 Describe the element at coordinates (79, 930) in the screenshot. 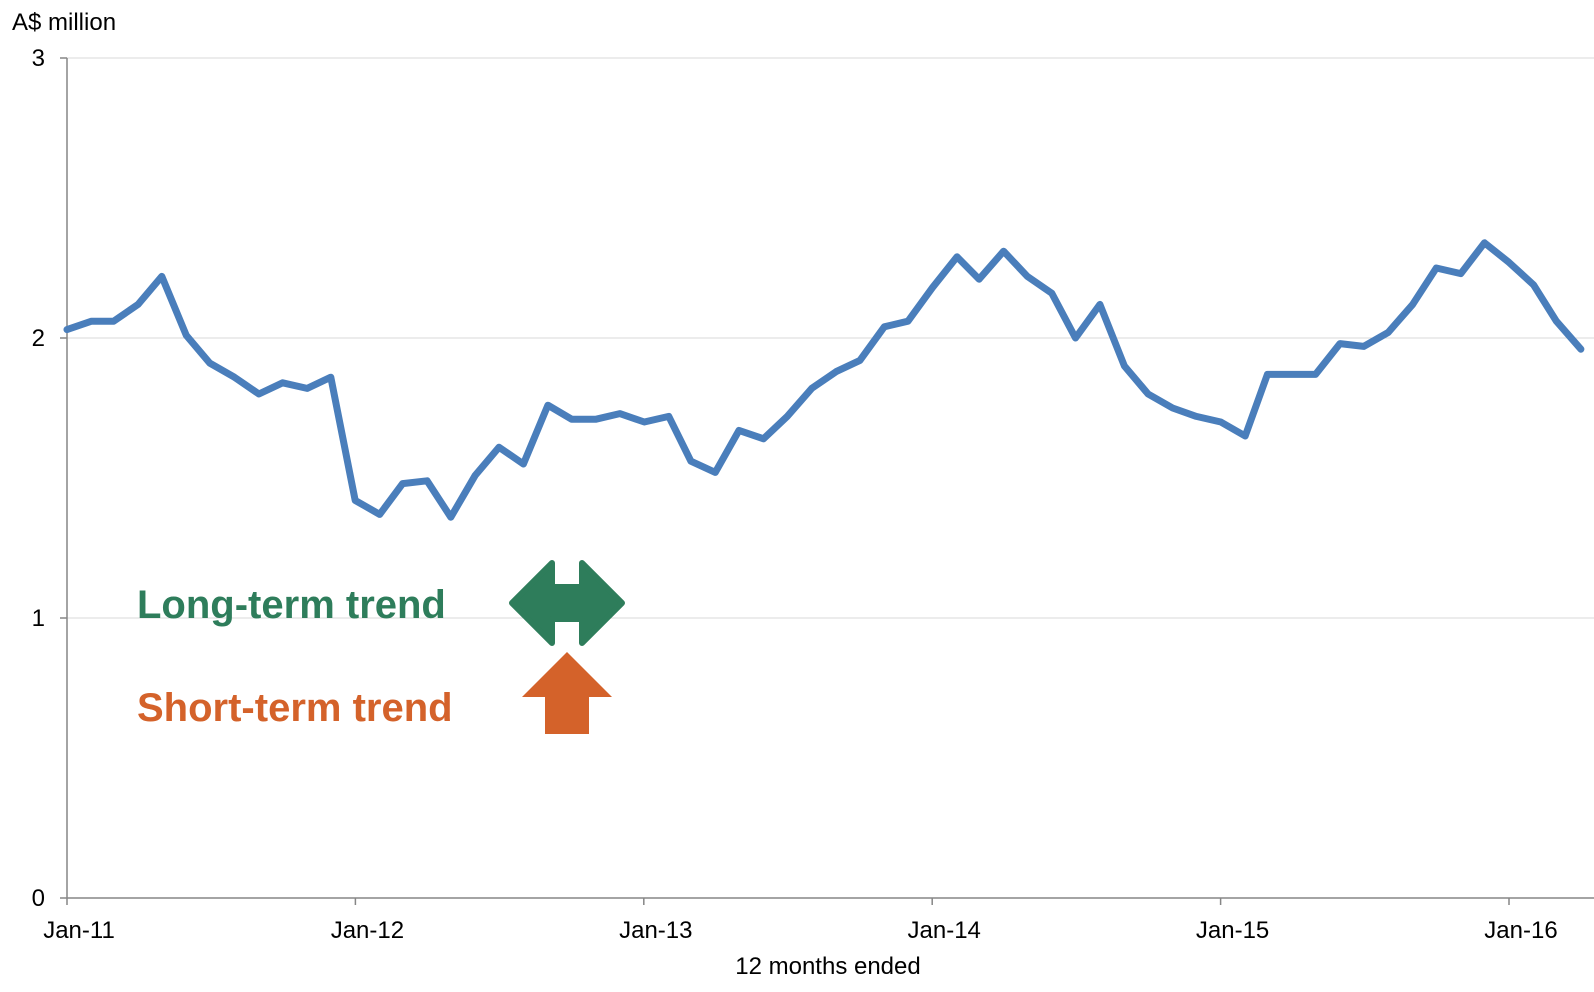

I see `x-tick-label: Jan-11` at that location.